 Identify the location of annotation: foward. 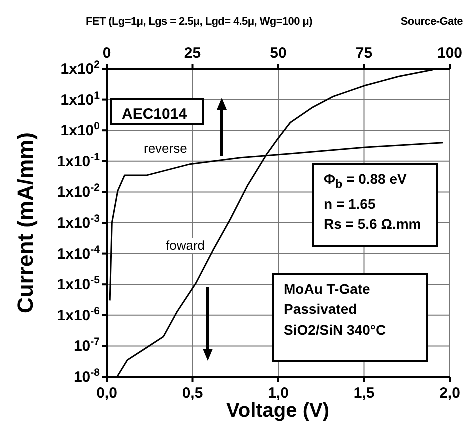
(186, 245).